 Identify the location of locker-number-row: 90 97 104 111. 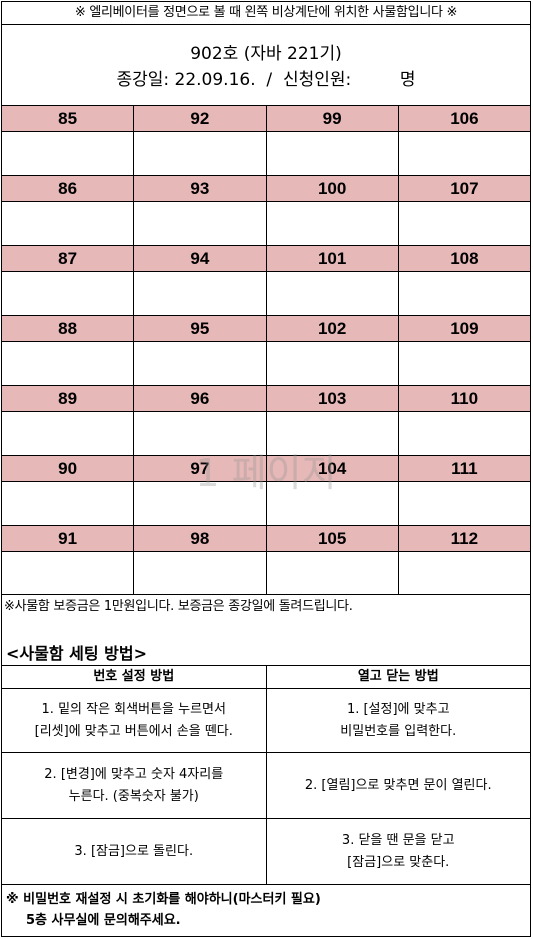
(266, 468).